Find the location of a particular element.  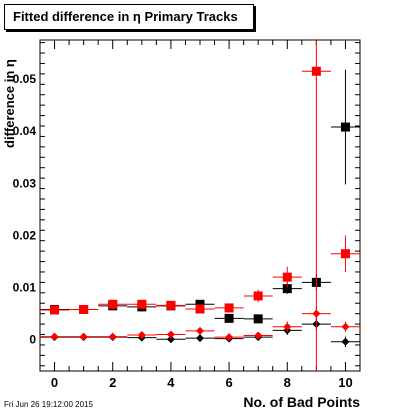

y-axis-tick-label: 0.01 is located at coordinates (25, 288).